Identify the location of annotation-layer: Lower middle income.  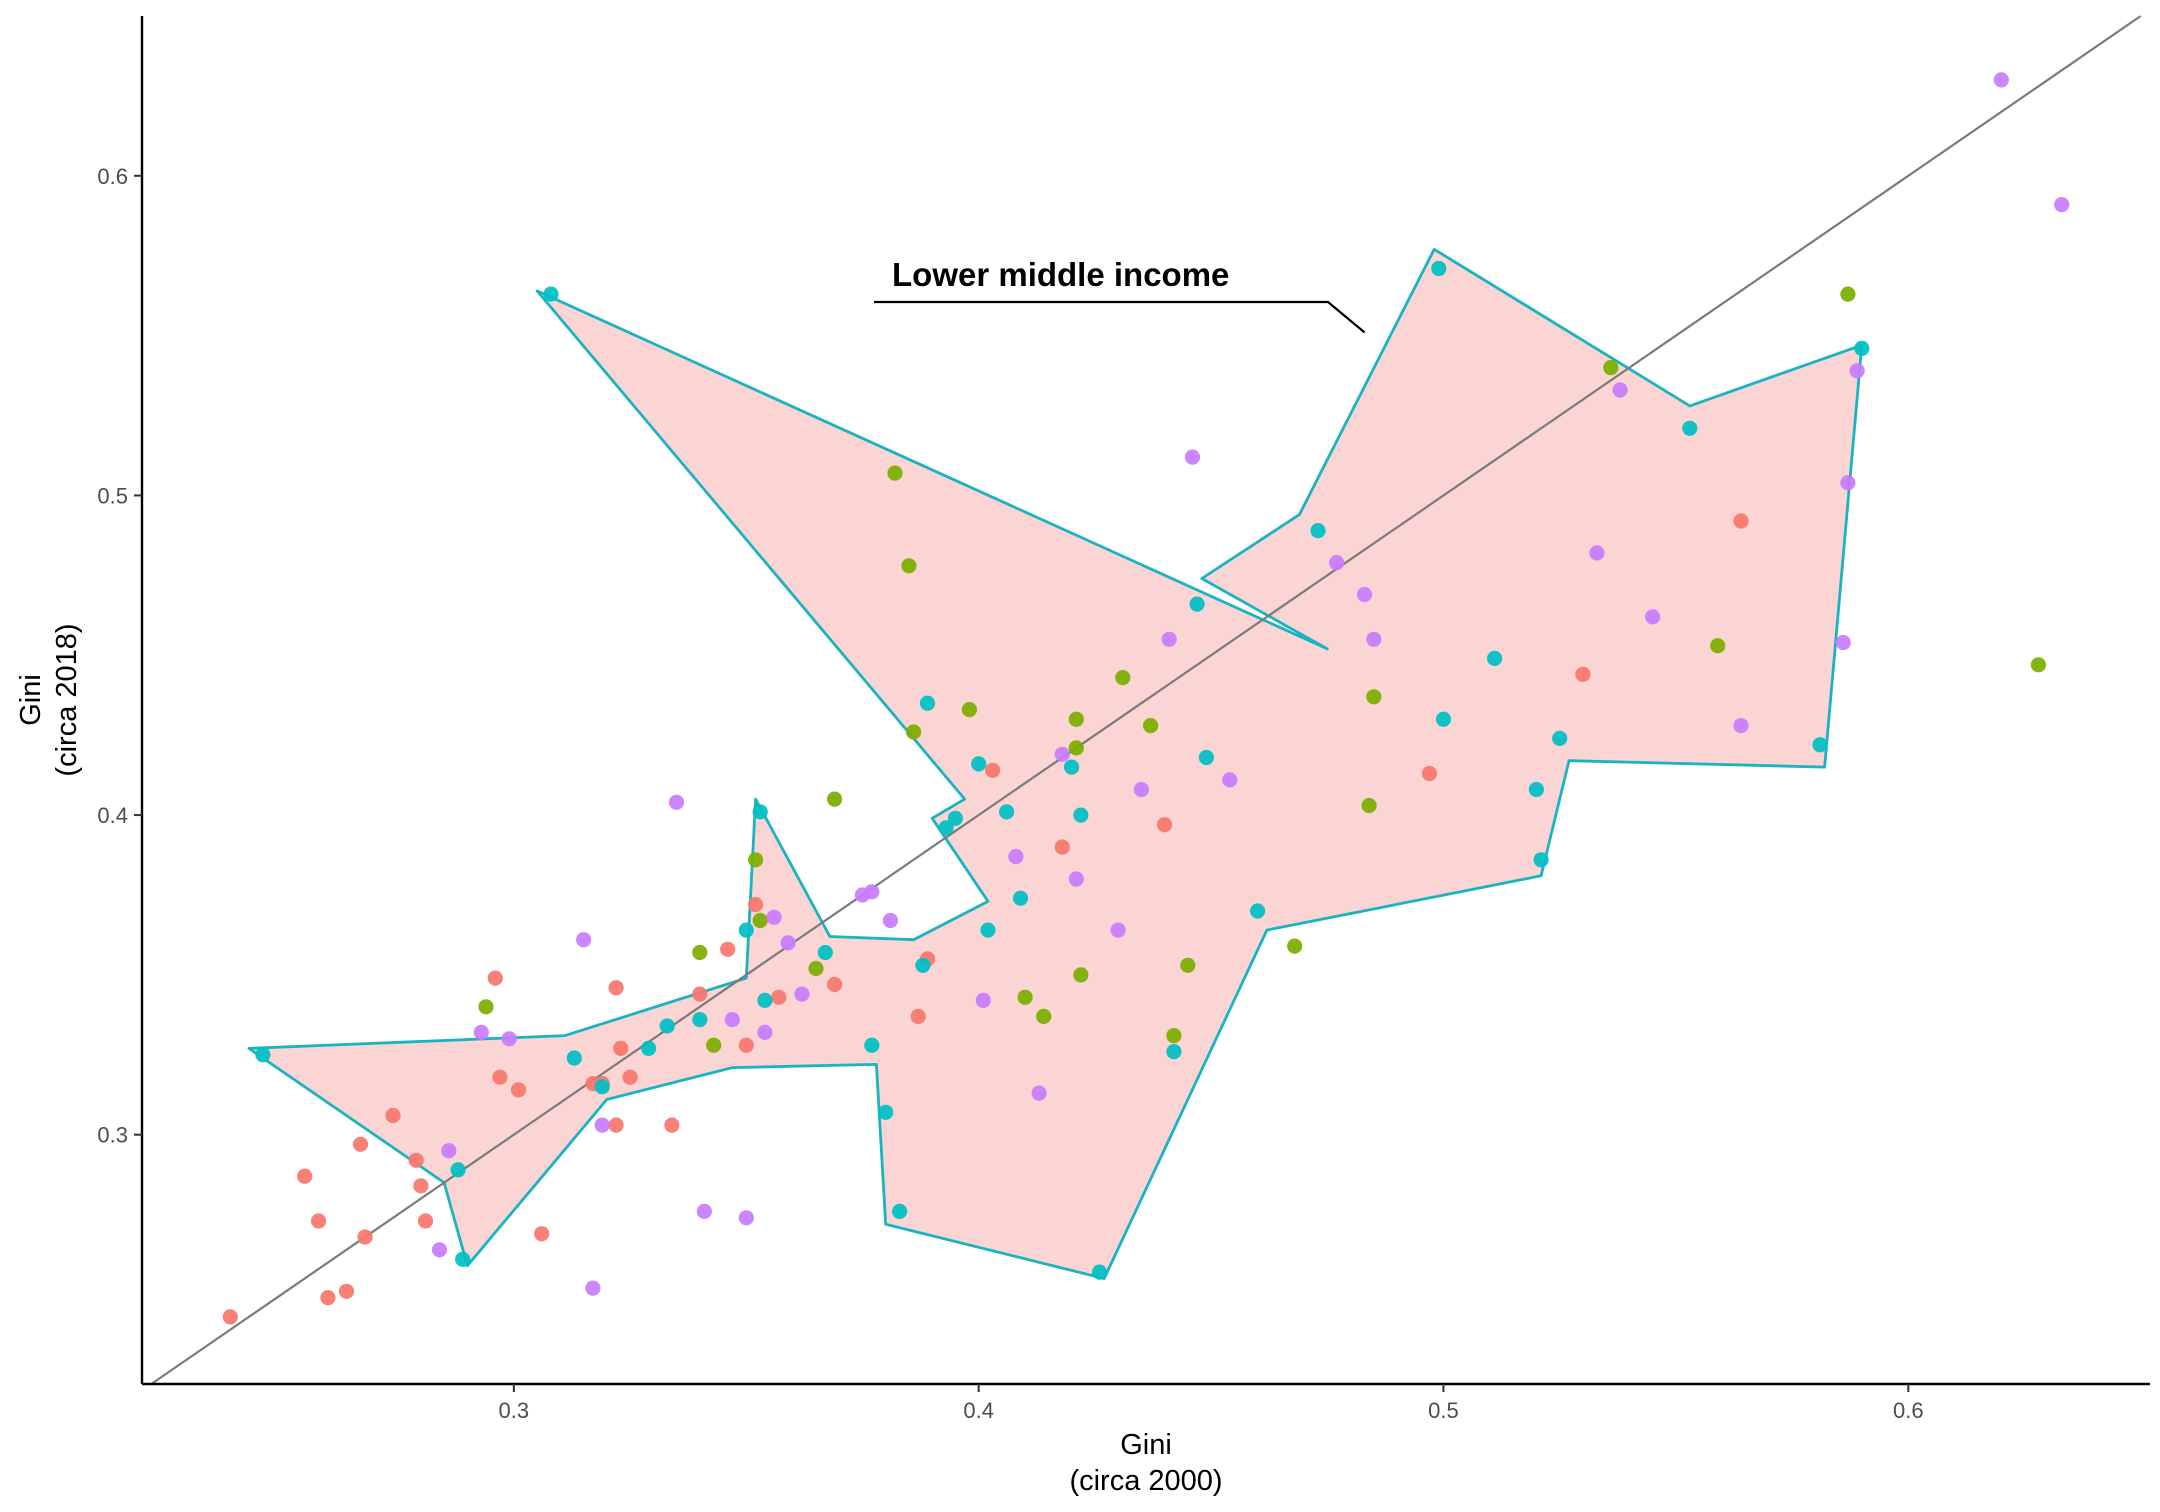
(1120, 295).